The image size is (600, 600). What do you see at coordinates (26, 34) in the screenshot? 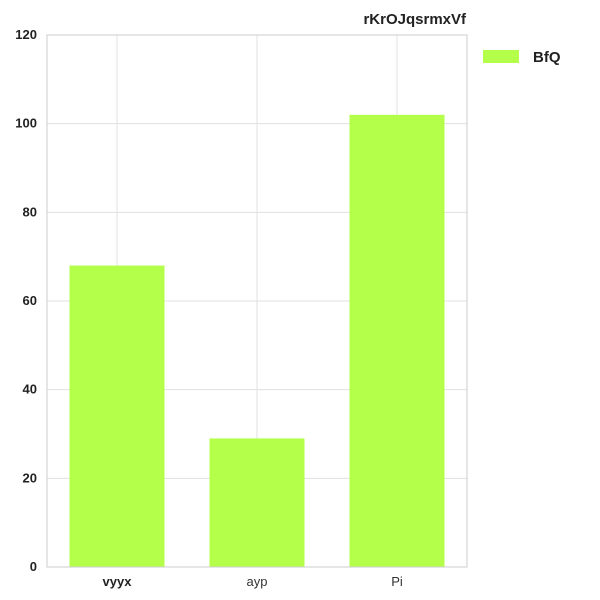
I see `y-tick-label-120: 120` at bounding box center [26, 34].